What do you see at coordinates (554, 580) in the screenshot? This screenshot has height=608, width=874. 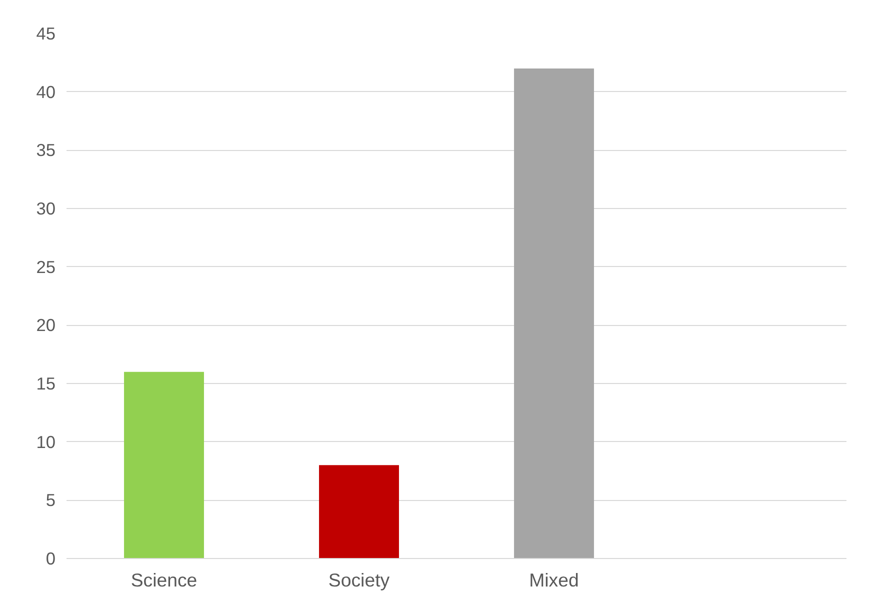 I see `x-tick-label: Mixed` at bounding box center [554, 580].